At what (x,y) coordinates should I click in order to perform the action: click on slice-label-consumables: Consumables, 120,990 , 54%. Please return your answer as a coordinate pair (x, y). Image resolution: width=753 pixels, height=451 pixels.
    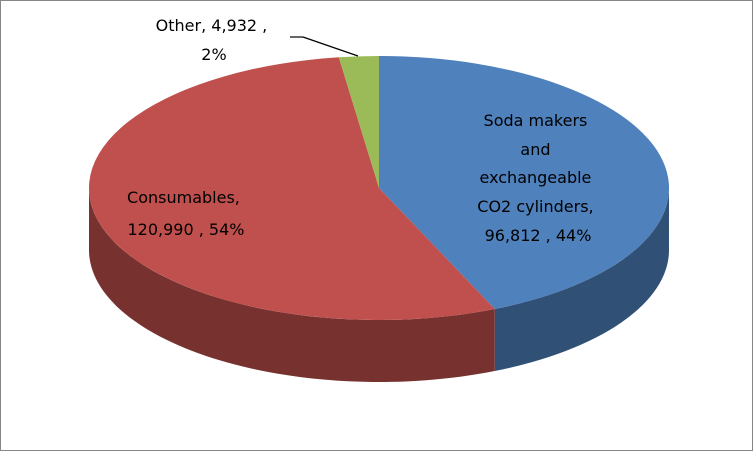
    Looking at the image, I should click on (186, 213).